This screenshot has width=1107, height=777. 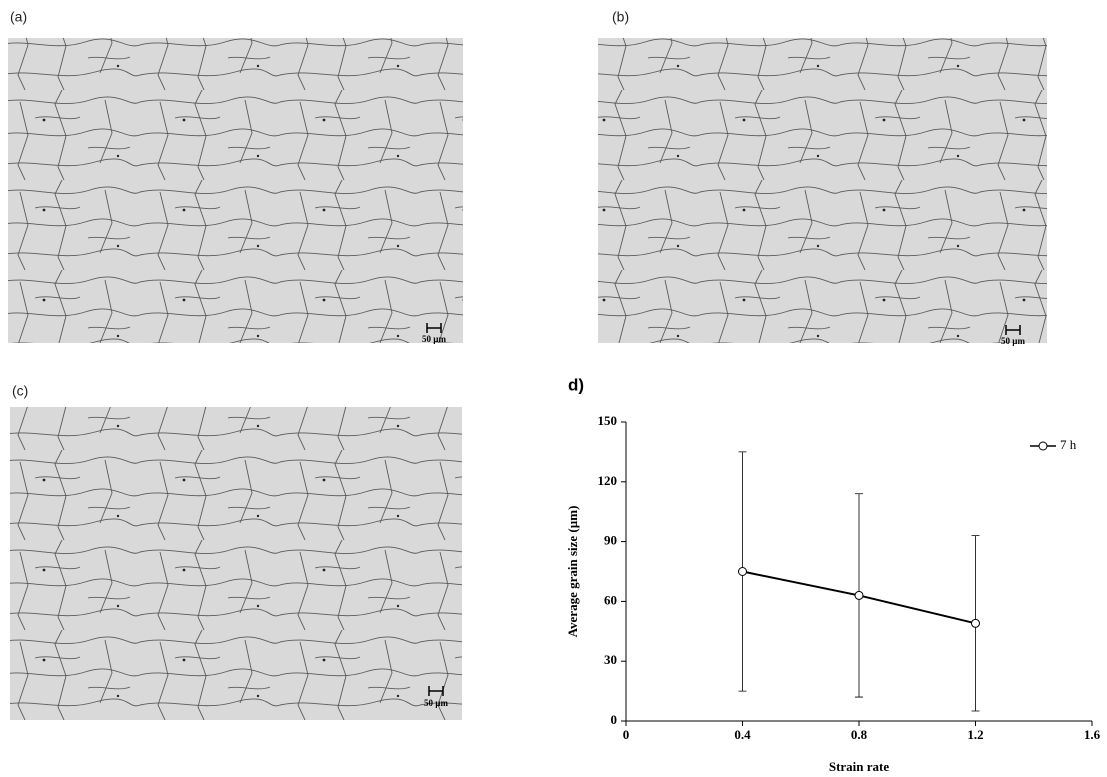 What do you see at coordinates (20, 391) in the screenshot?
I see `panel-label: (c)` at bounding box center [20, 391].